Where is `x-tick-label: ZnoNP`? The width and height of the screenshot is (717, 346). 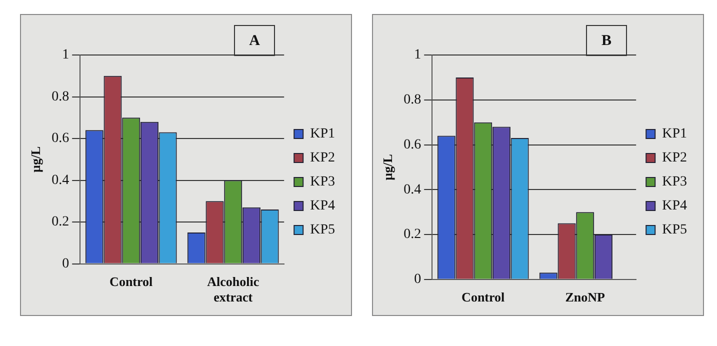 x-tick-label: ZnoNP is located at coordinates (585, 297).